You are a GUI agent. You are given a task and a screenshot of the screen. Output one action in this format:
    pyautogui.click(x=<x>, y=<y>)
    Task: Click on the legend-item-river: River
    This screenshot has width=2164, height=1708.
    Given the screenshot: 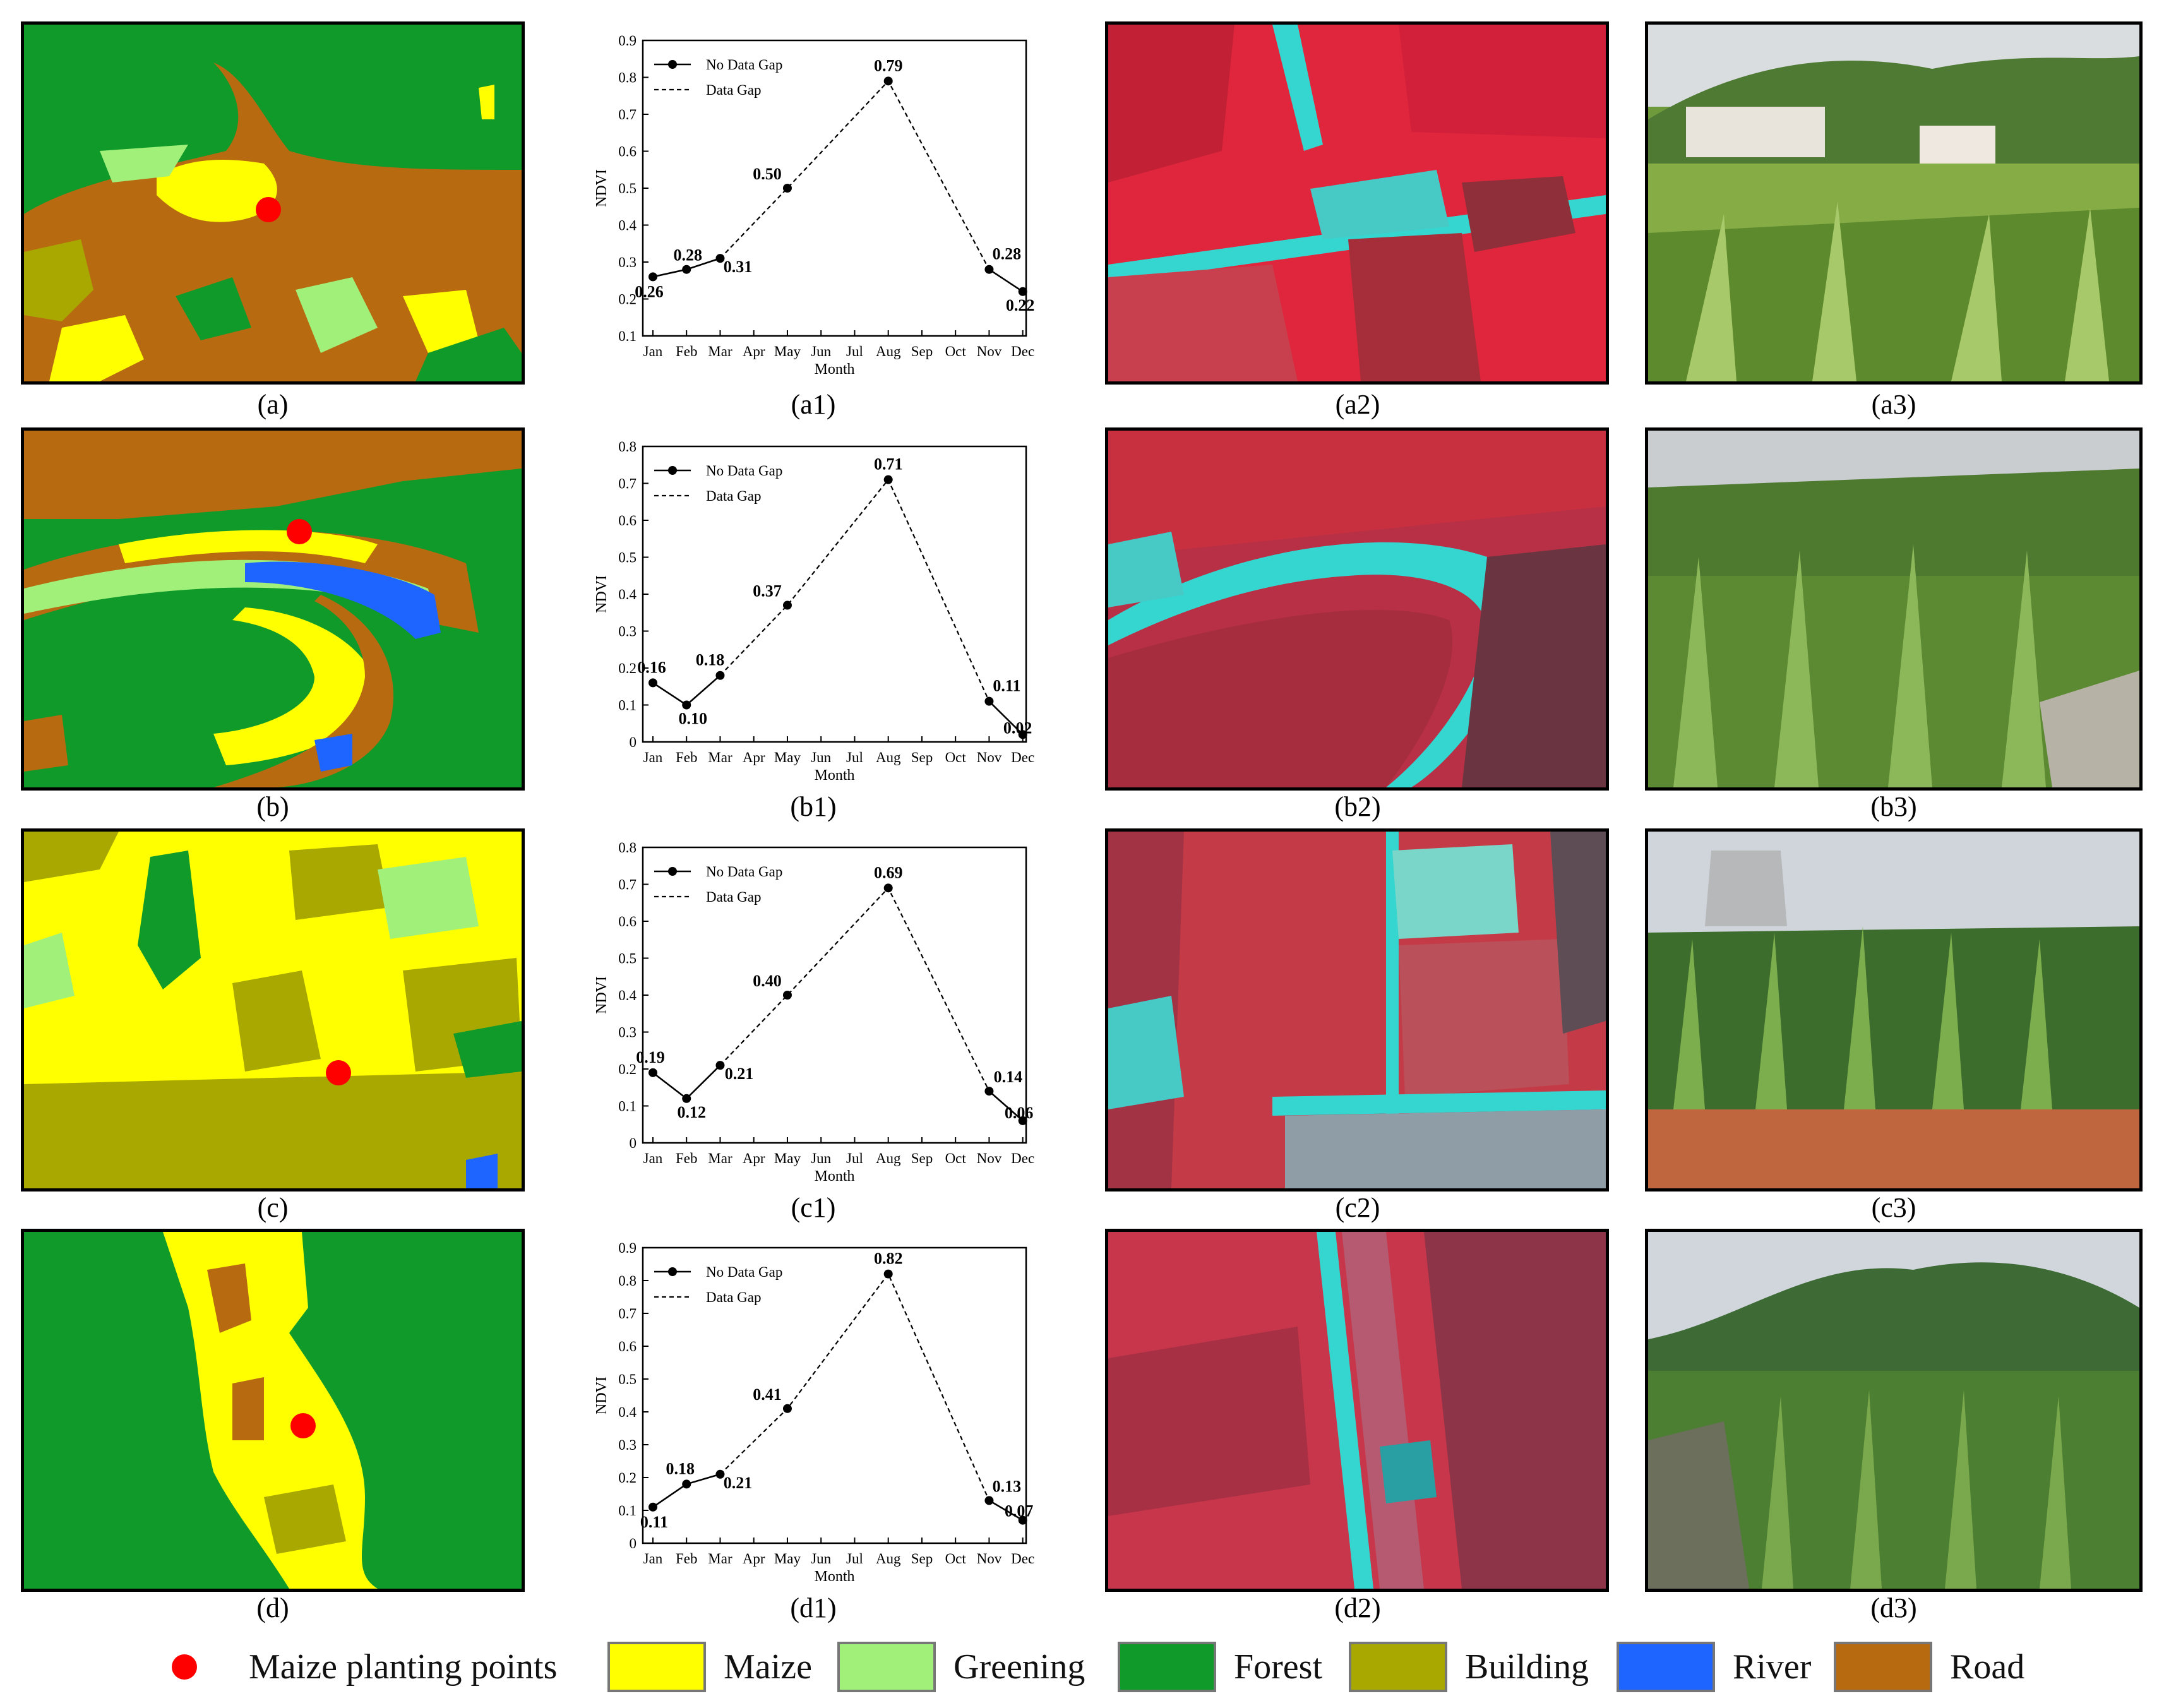 What is the action you would take?
    pyautogui.click(x=1714, y=1667)
    